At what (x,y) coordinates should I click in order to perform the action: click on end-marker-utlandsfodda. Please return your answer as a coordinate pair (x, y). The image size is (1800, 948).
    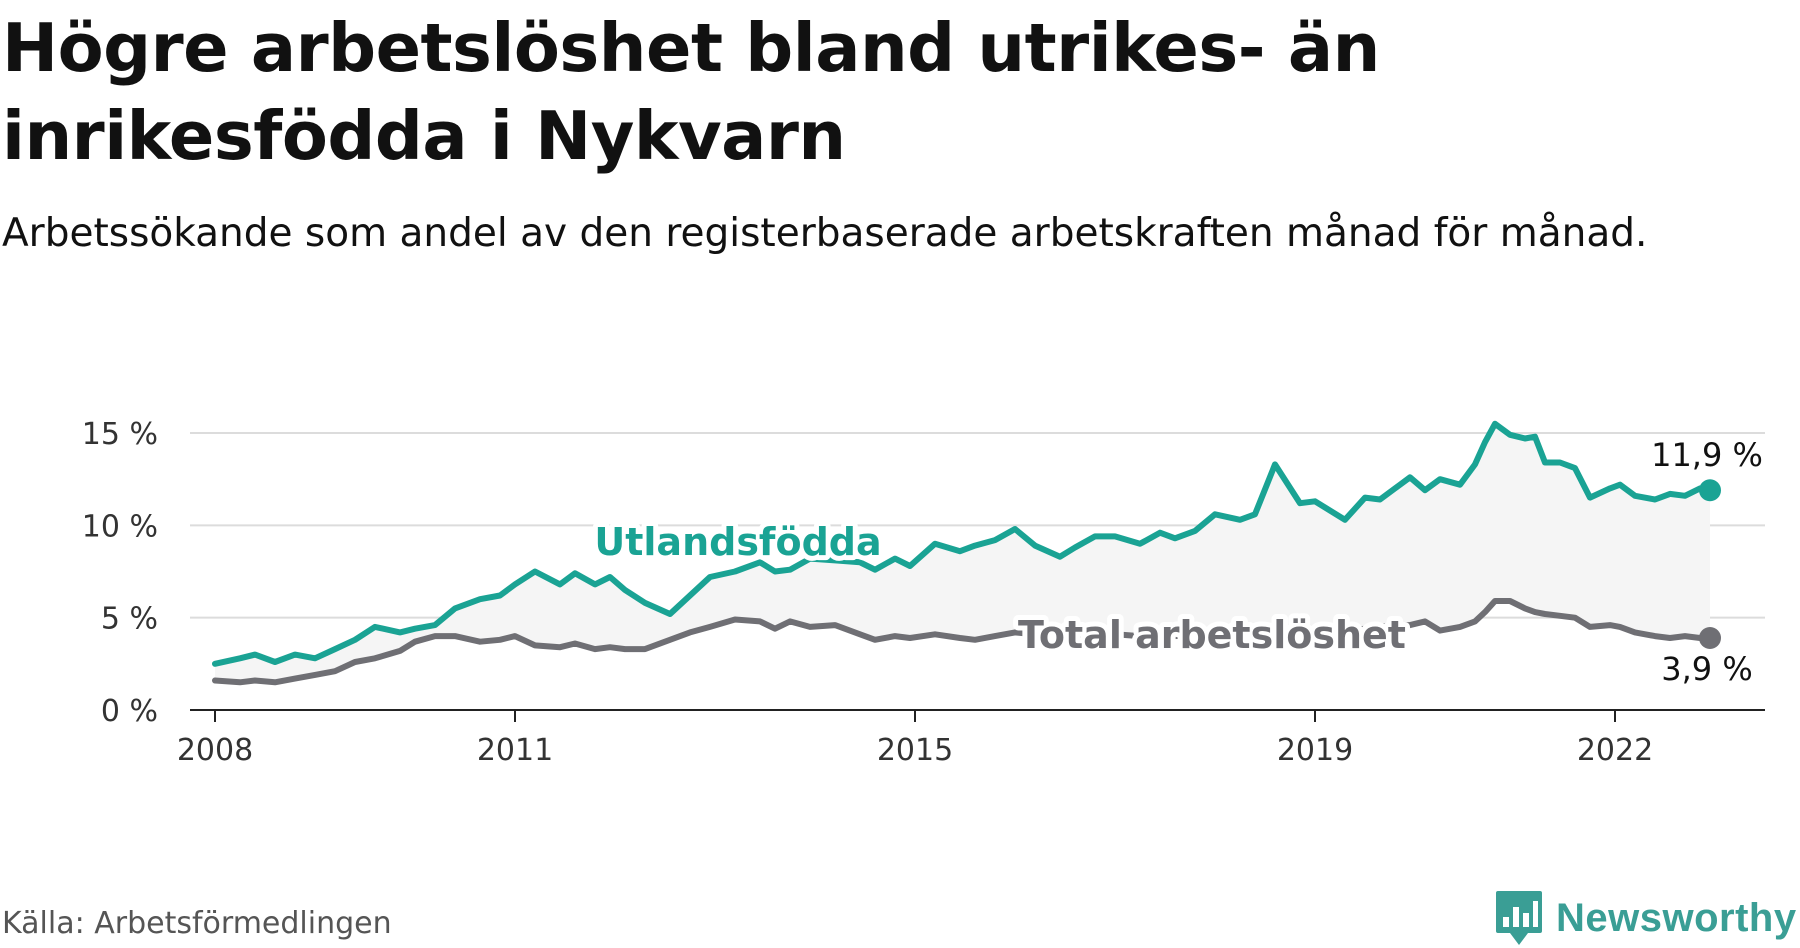
    Looking at the image, I should click on (1710, 490).